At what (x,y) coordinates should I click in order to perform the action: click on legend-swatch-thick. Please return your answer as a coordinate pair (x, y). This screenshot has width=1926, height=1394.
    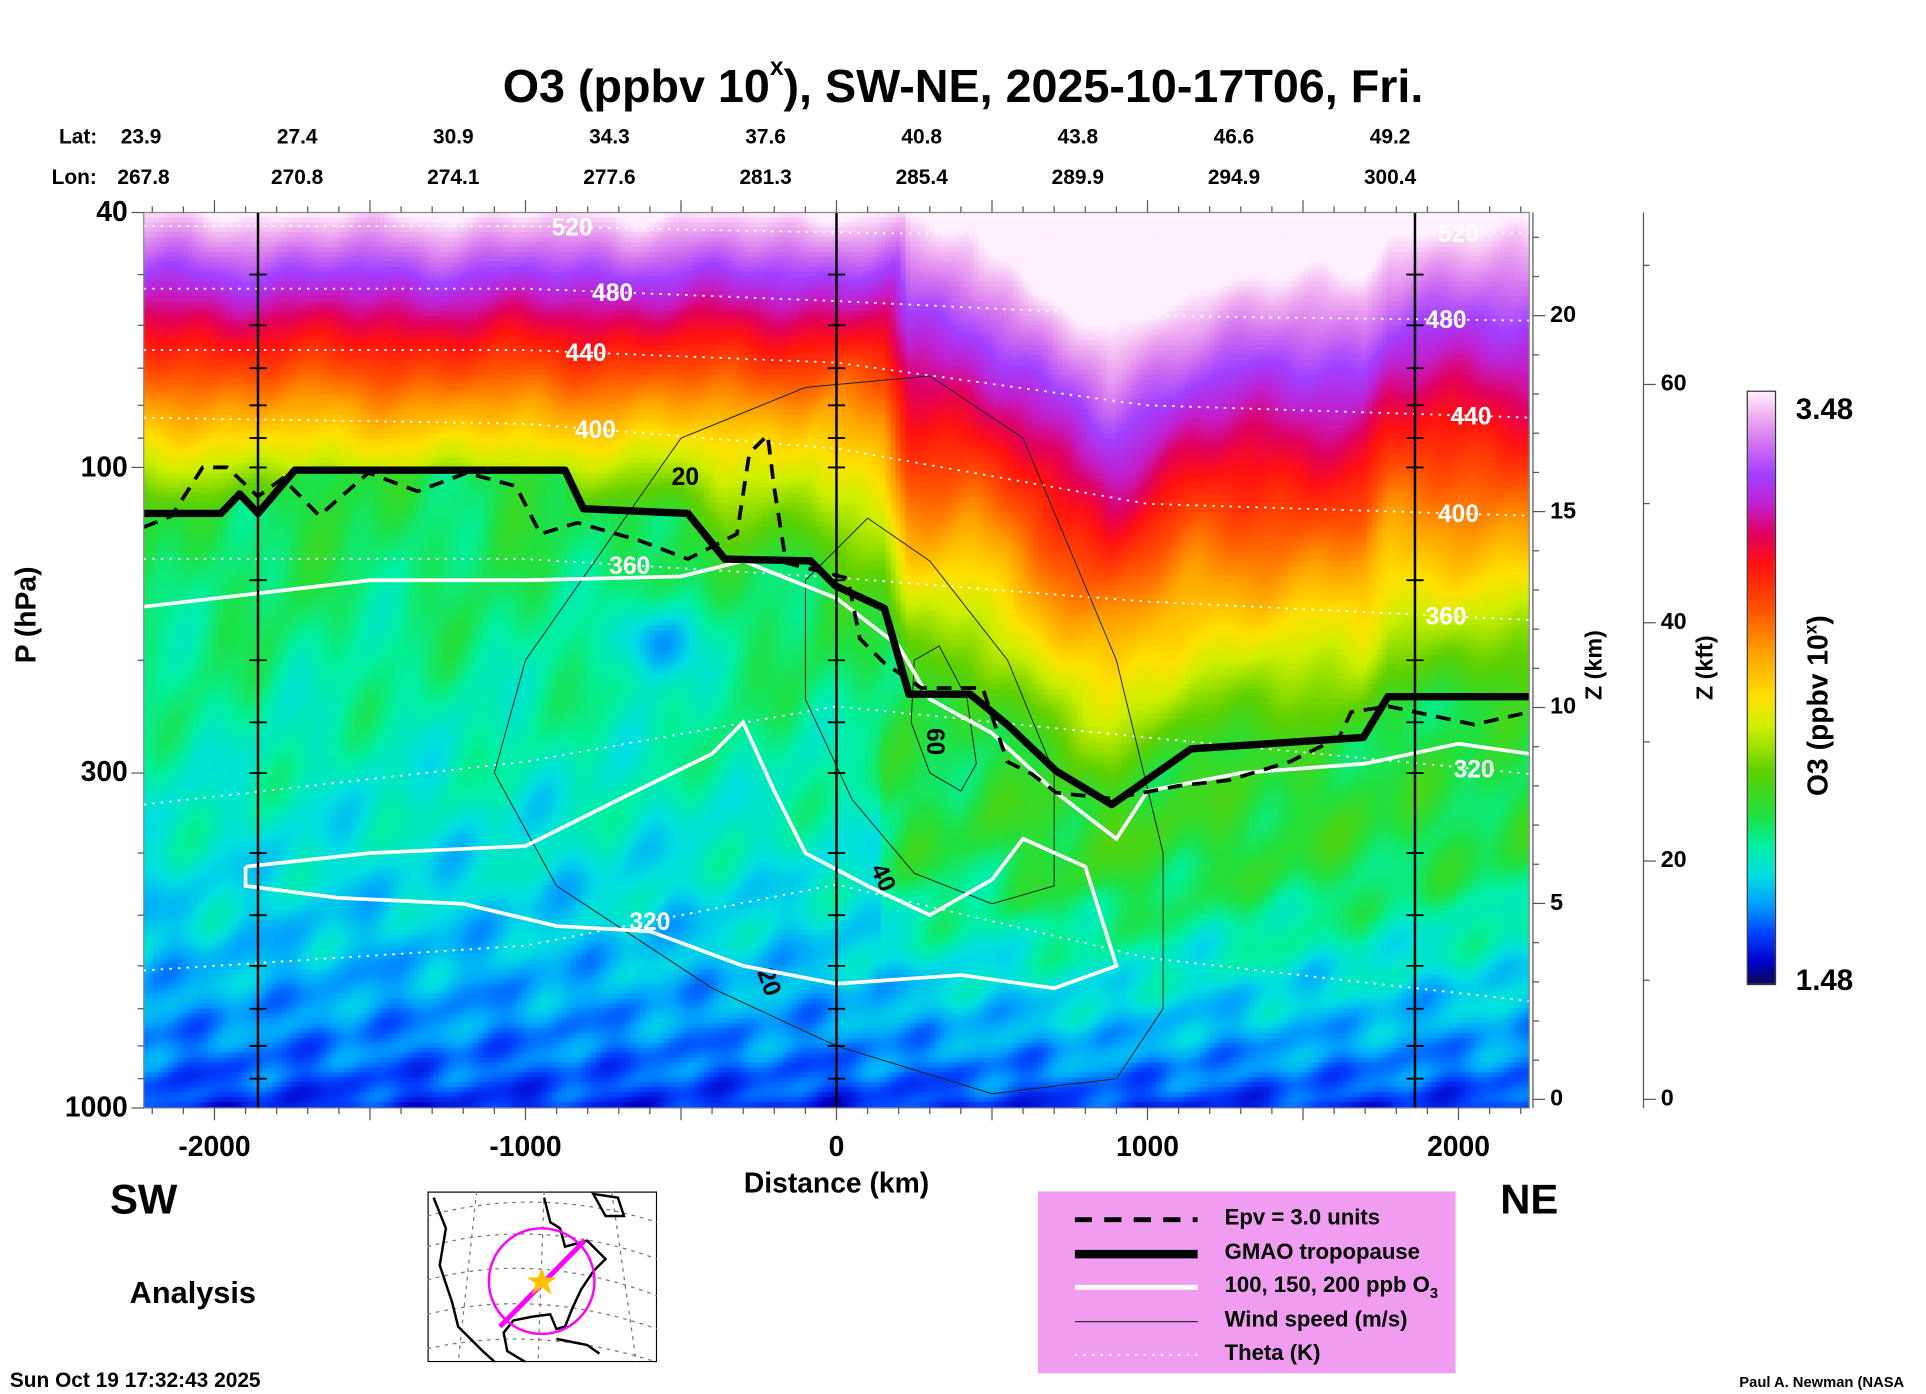
    Looking at the image, I should click on (1136, 1253).